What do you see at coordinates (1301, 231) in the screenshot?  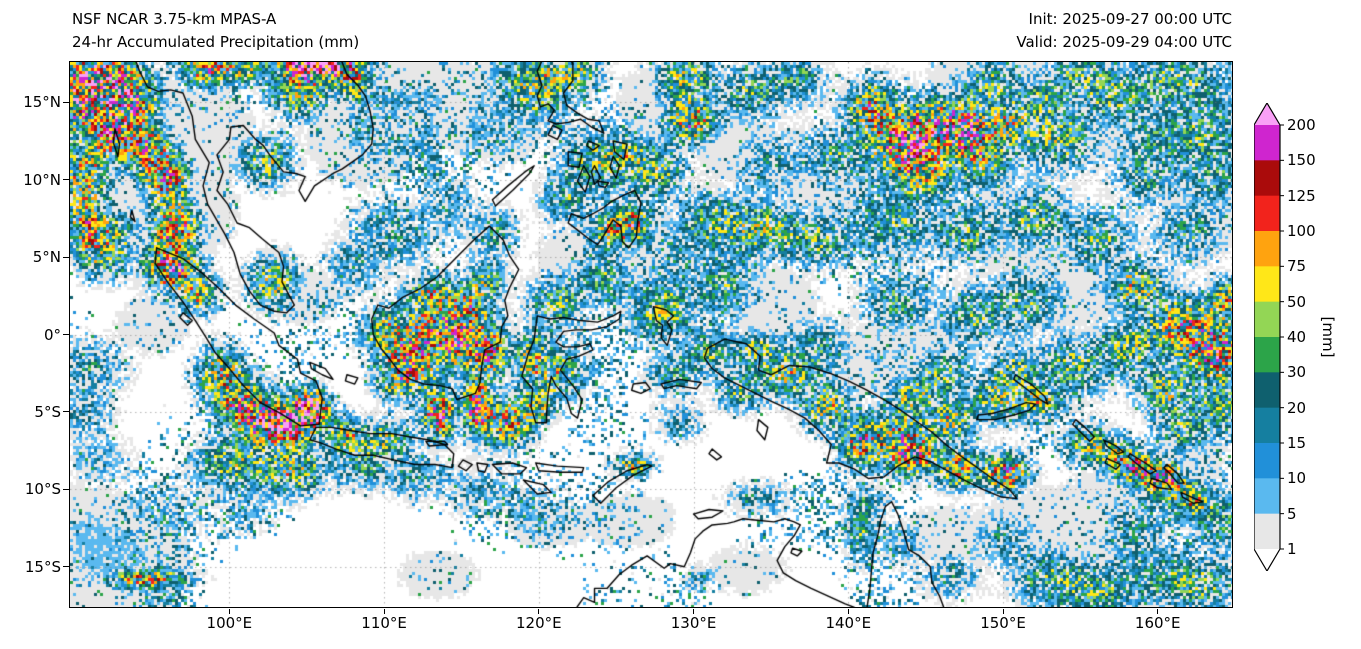 I see `colorbar-tick-label: 100` at bounding box center [1301, 231].